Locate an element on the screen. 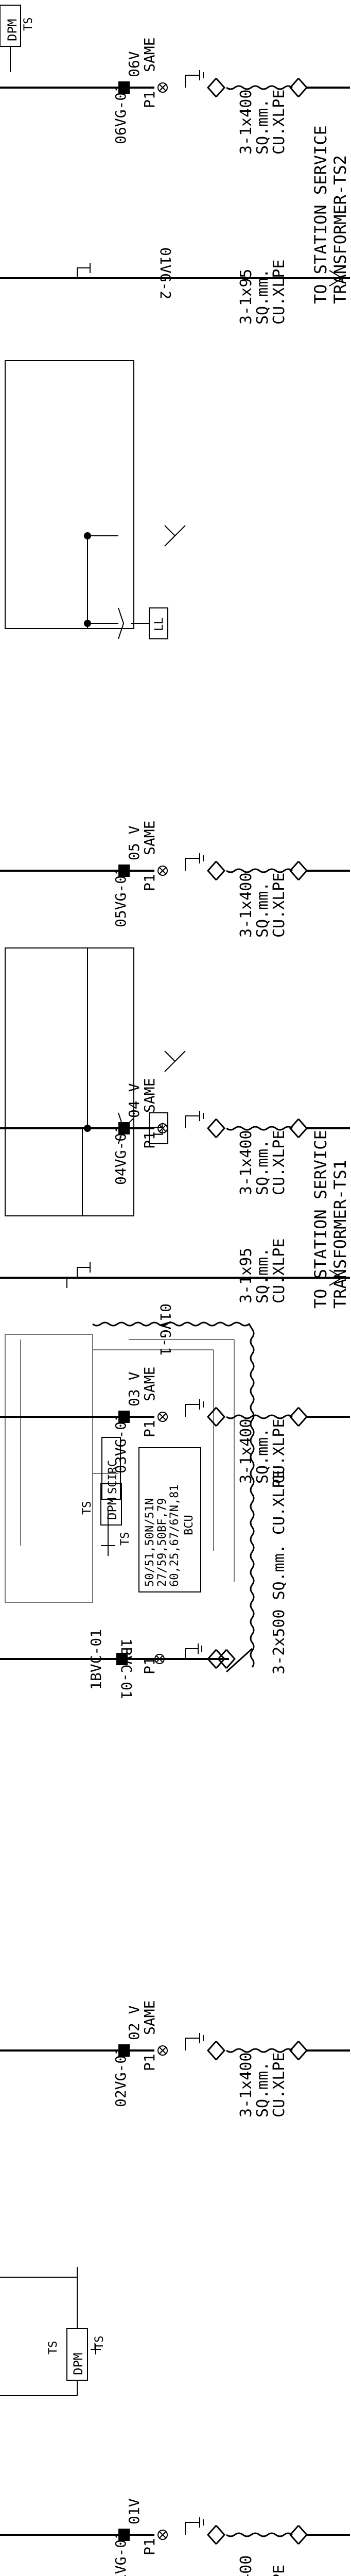  ts1-block: LL is located at coordinates (175, 1117).